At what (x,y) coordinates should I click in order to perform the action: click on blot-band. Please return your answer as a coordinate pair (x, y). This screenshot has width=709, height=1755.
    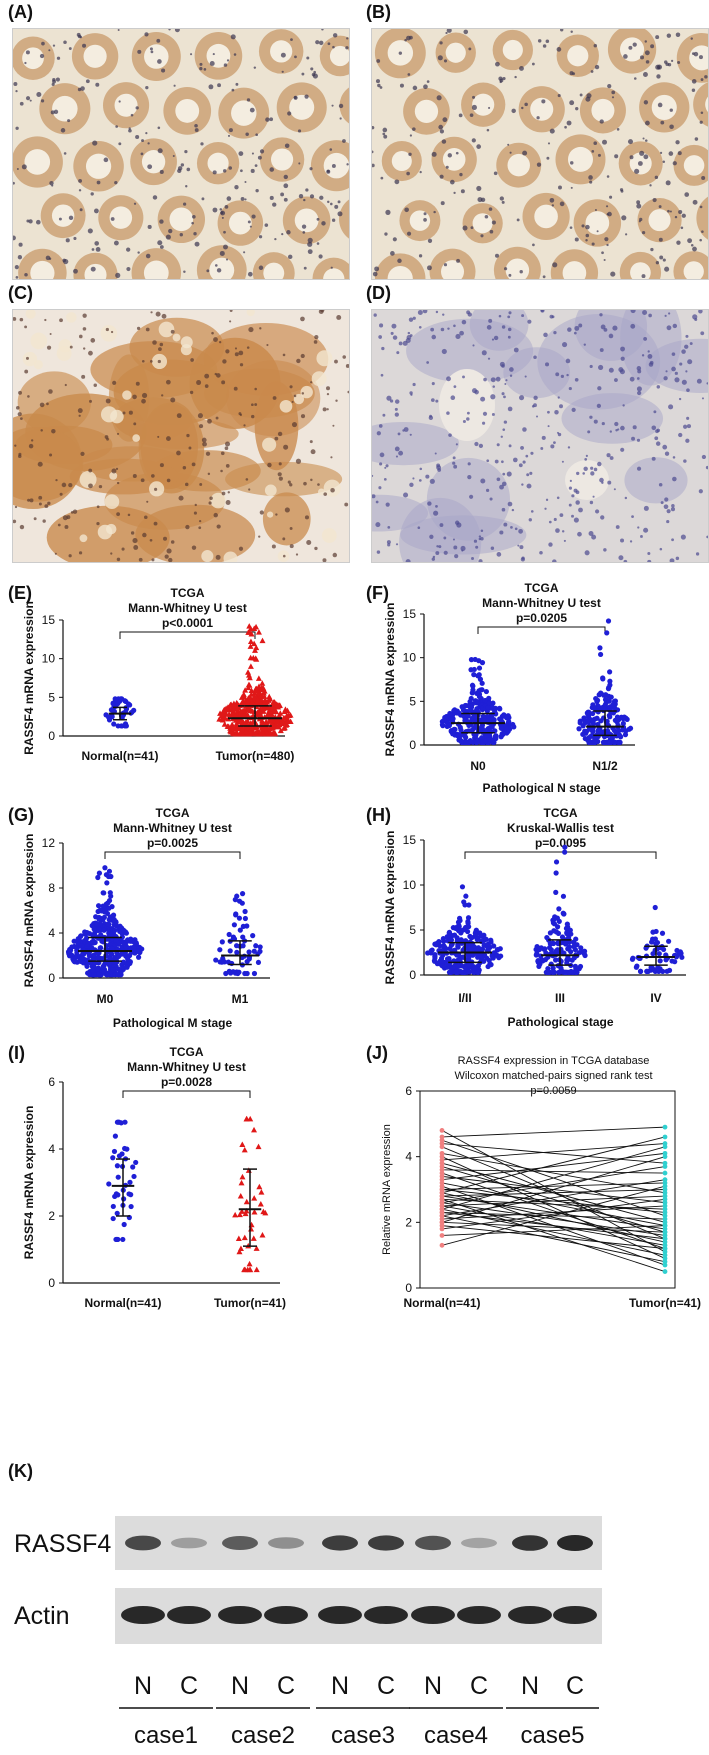
    Looking at the image, I should click on (189, 1615).